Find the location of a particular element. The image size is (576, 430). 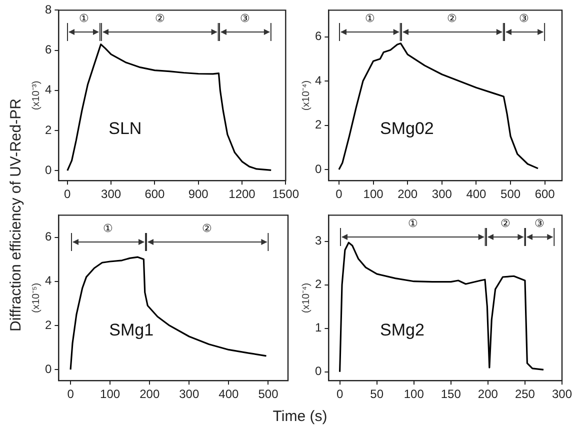

text: Diffraction efficiency of UV-Red-PR is located at coordinates (16, 215).